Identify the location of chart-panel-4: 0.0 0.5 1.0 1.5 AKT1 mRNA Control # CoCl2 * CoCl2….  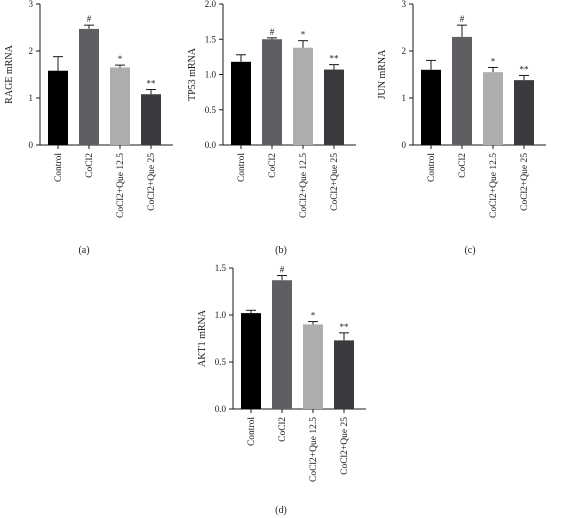
(281, 389).